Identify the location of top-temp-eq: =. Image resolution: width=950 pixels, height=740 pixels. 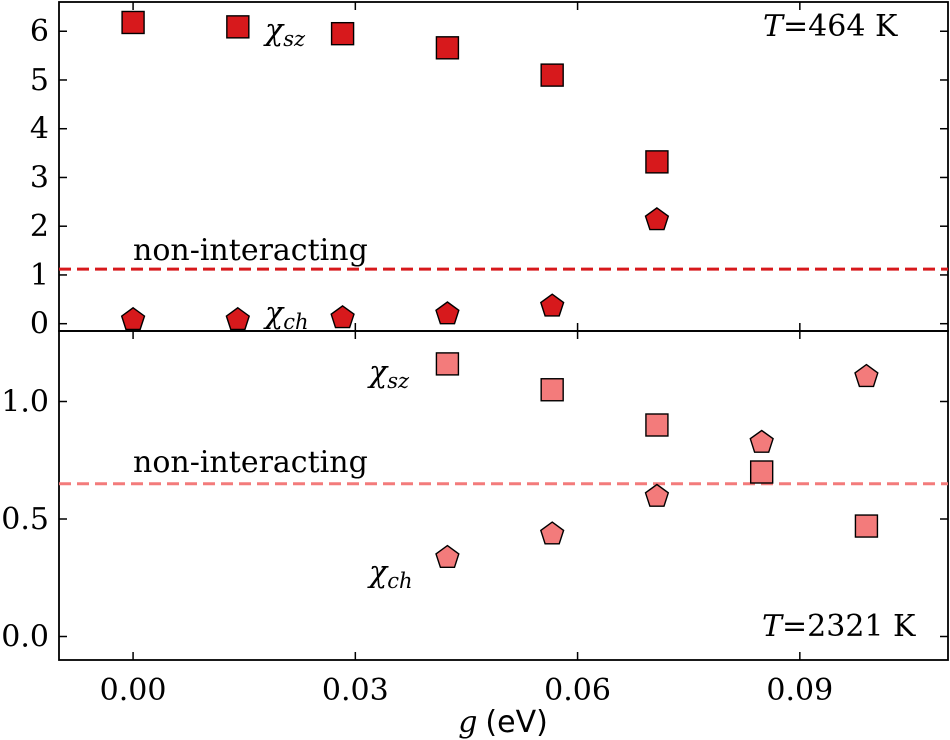
(795, 26).